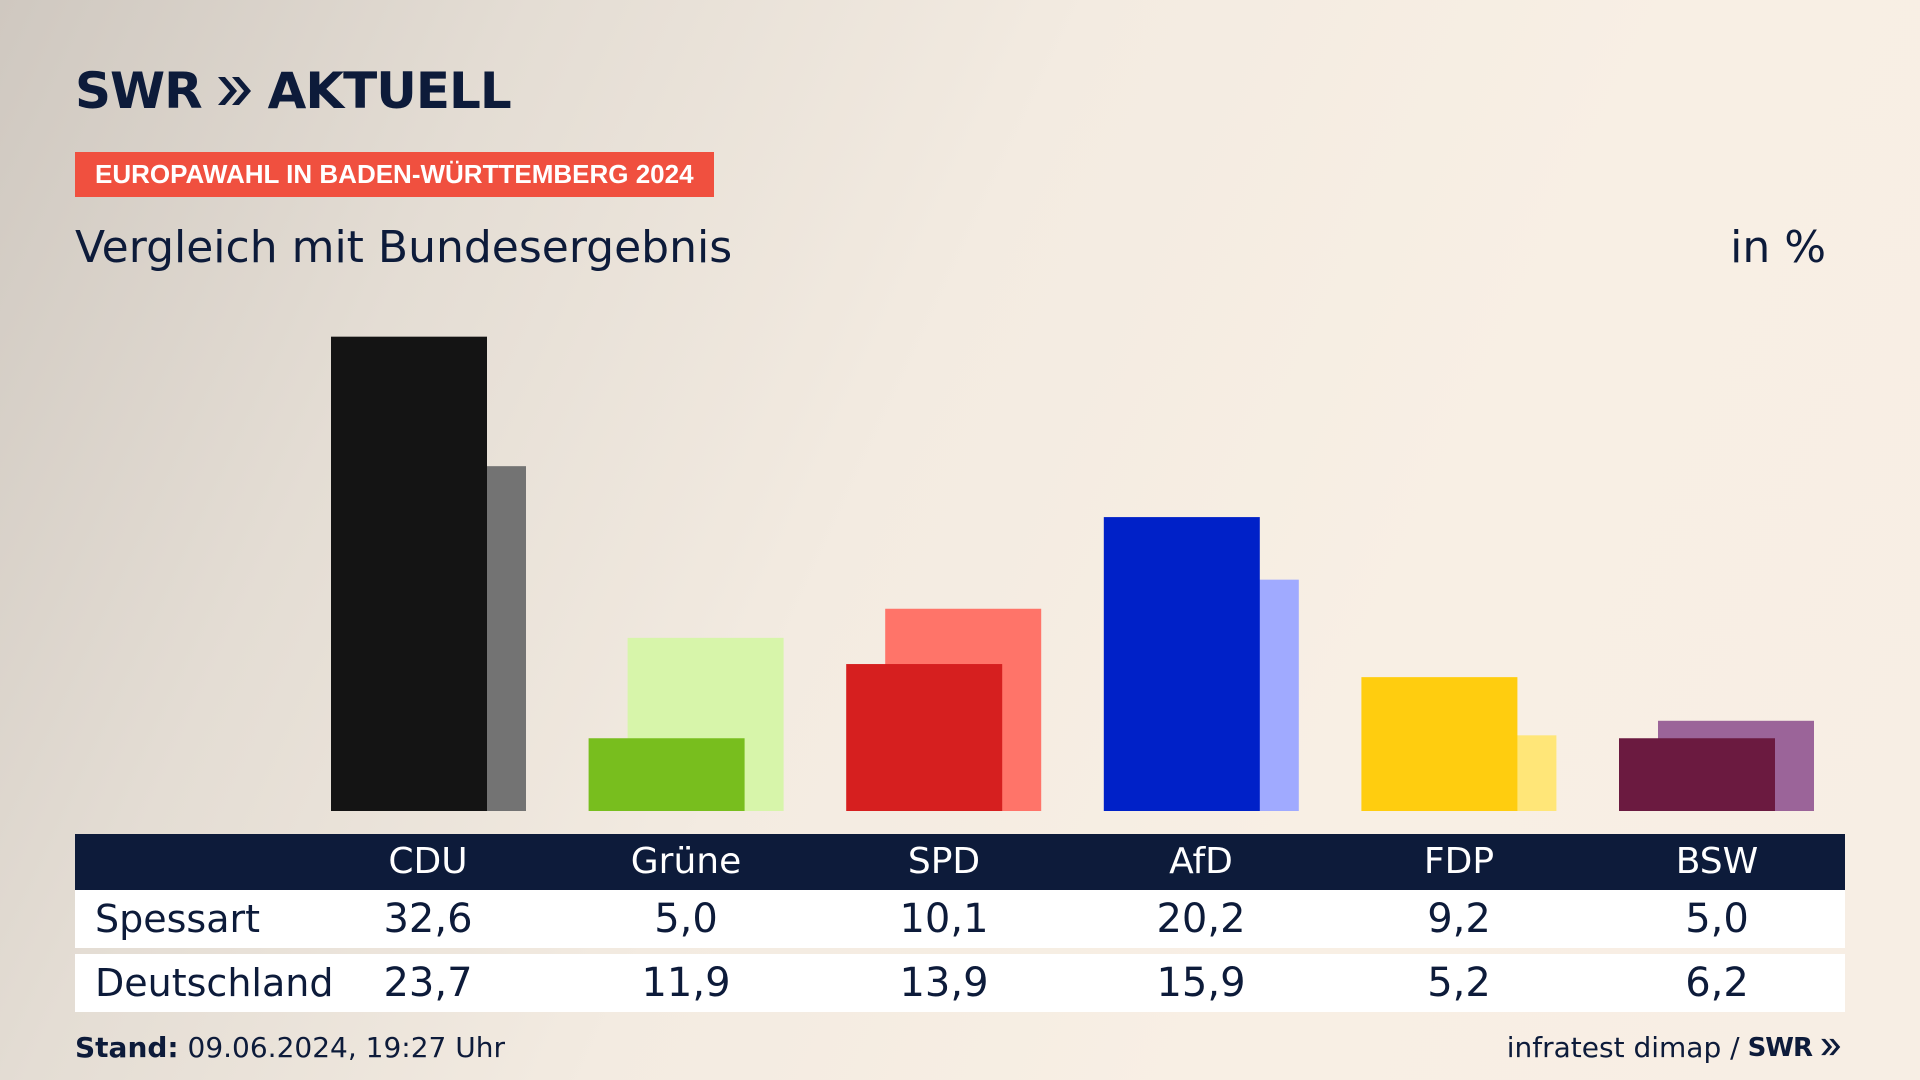 The height and width of the screenshot is (1080, 1920). Describe the element at coordinates (1780, 1047) in the screenshot. I see `footer-swr-logo: SWR` at that location.